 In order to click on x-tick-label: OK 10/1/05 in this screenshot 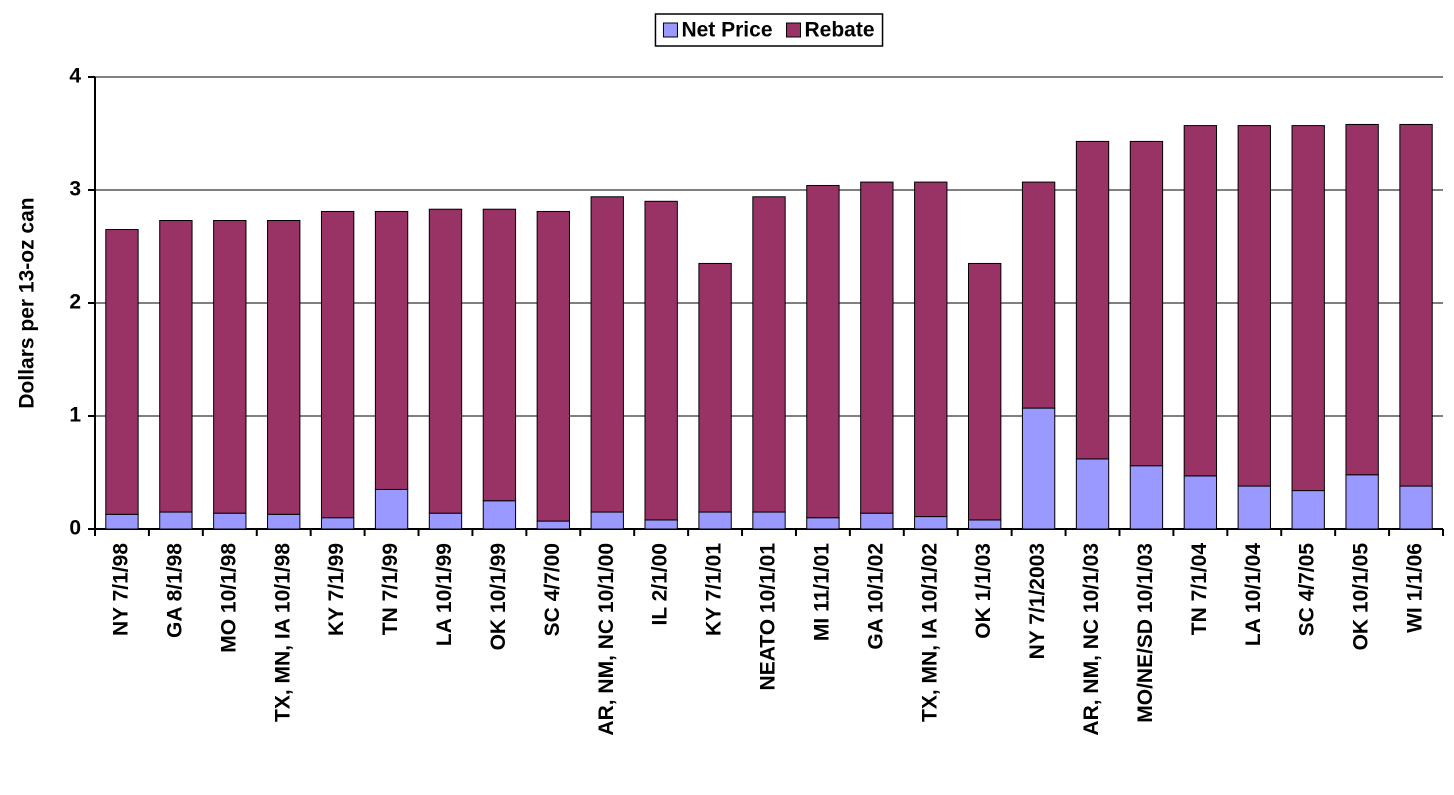, I will do `click(1361, 597)`.